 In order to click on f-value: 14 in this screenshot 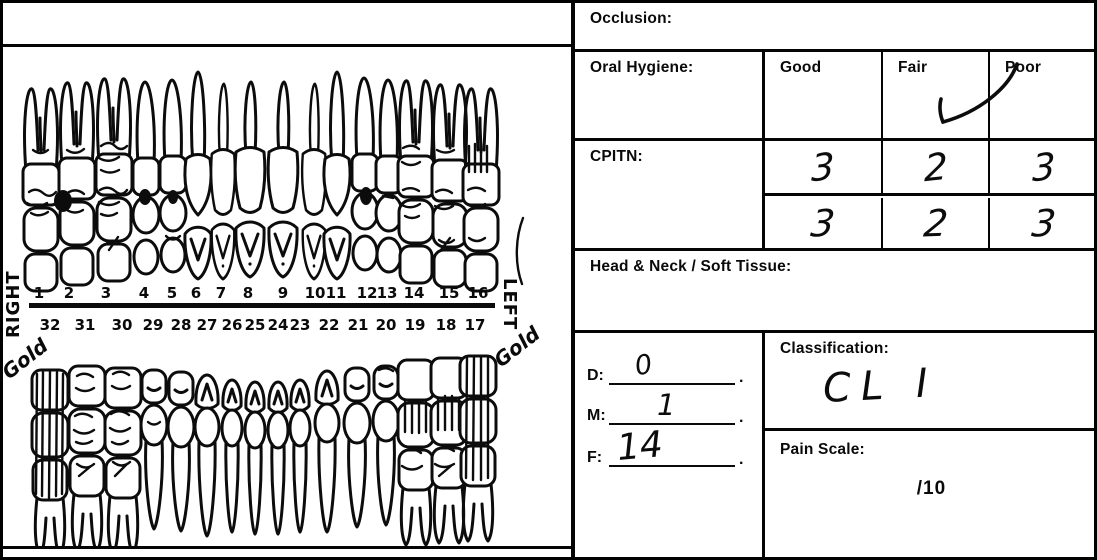, I will do `click(640, 446)`.